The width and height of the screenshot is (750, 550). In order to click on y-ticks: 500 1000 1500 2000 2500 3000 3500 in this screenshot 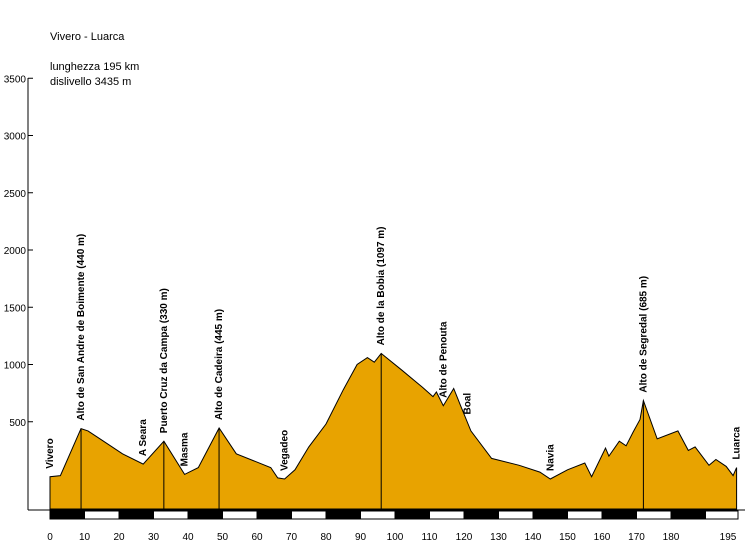, I will do `click(18, 251)`.